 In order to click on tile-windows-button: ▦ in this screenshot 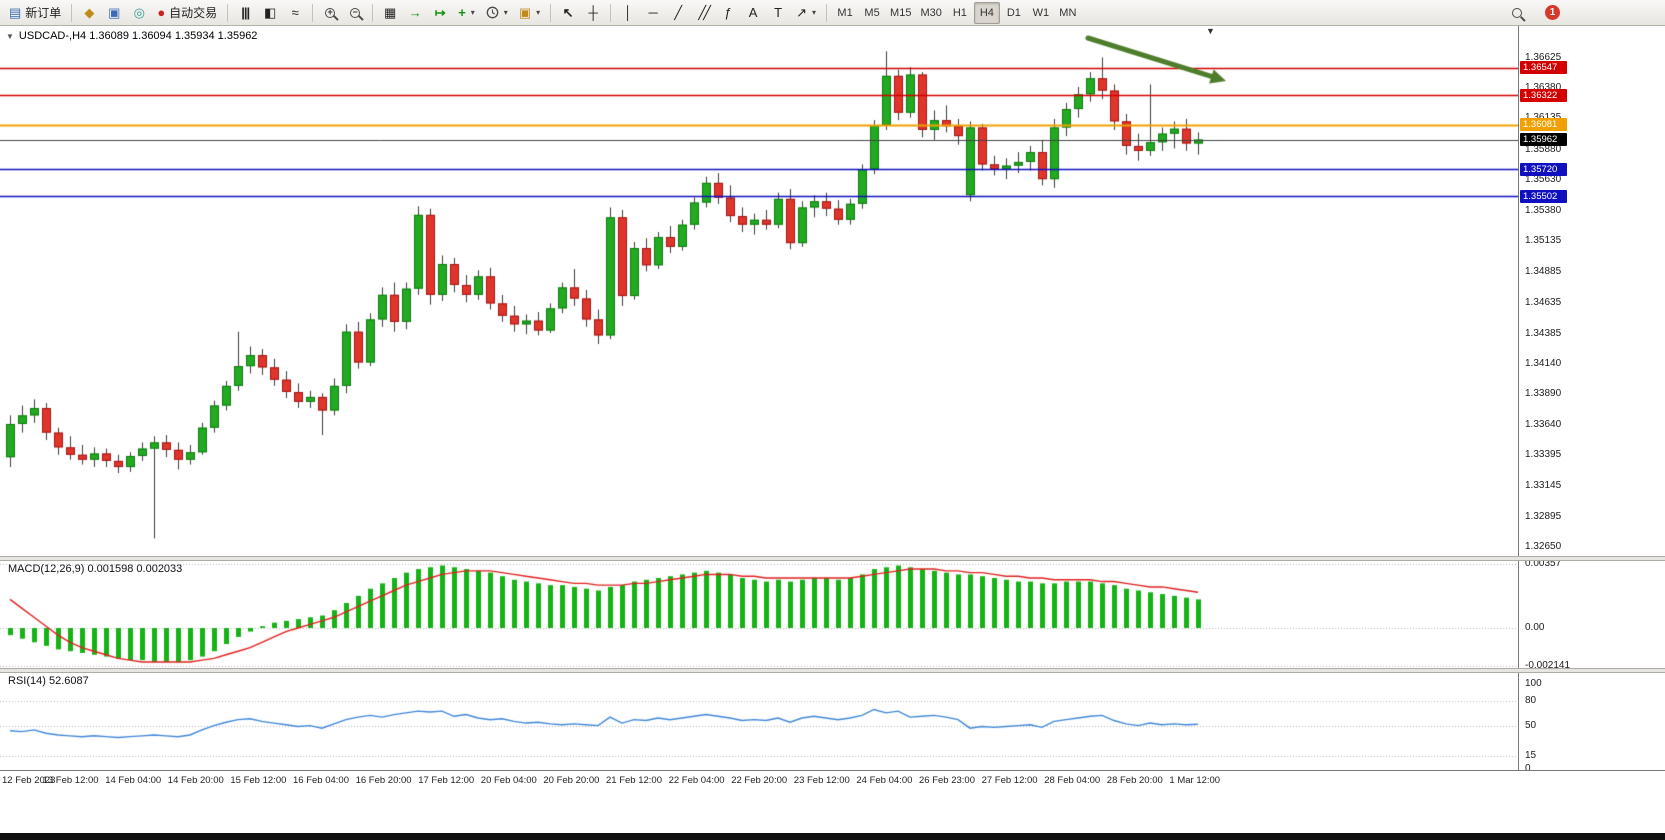, I will do `click(390, 13)`.